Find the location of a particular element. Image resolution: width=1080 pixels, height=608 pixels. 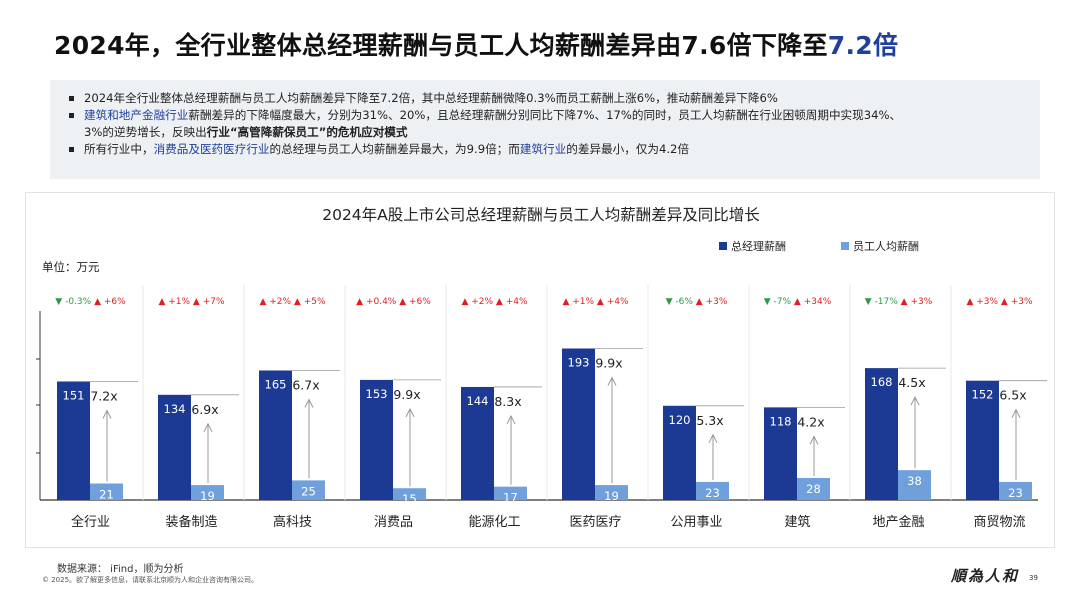

x-tick-label: 装备制造 is located at coordinates (191, 522).